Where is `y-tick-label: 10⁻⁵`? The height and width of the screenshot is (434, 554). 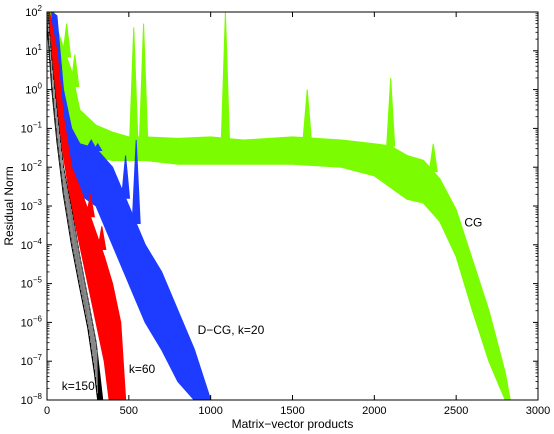
y-tick-label: 10⁻⁵ is located at coordinates (32, 283).